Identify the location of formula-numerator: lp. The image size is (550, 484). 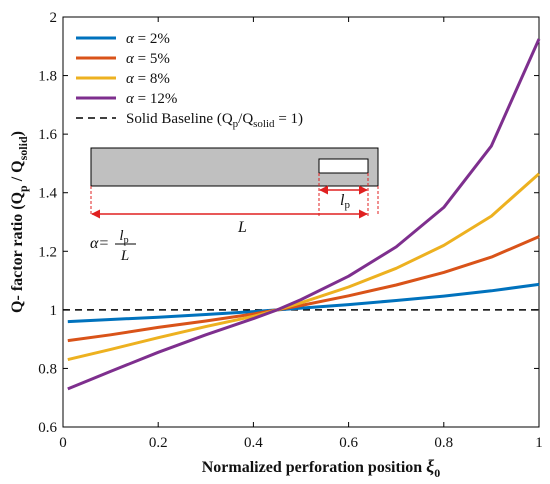
(123, 237).